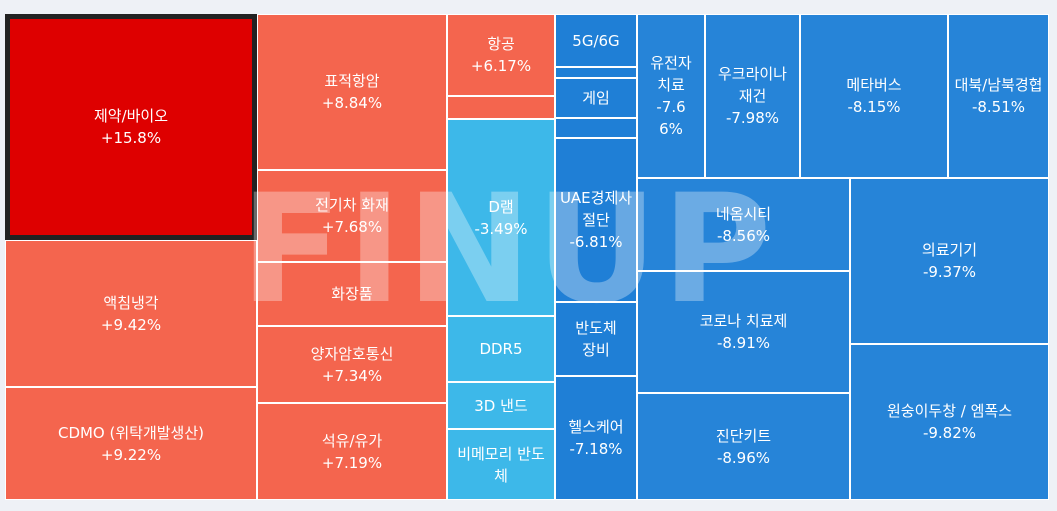  I want to click on treemap-tile: 우크라이나 재건 -7.98%, so click(752, 96).